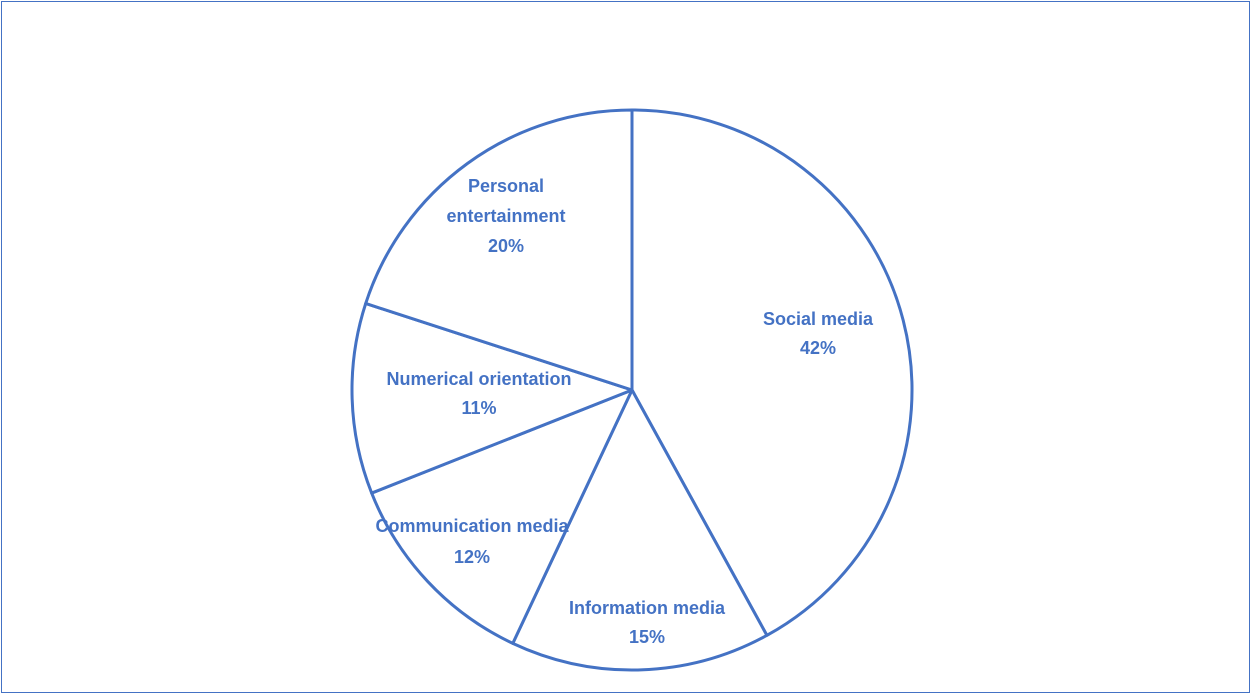  What do you see at coordinates (818, 348) in the screenshot?
I see `pie-label-percent: 42%` at bounding box center [818, 348].